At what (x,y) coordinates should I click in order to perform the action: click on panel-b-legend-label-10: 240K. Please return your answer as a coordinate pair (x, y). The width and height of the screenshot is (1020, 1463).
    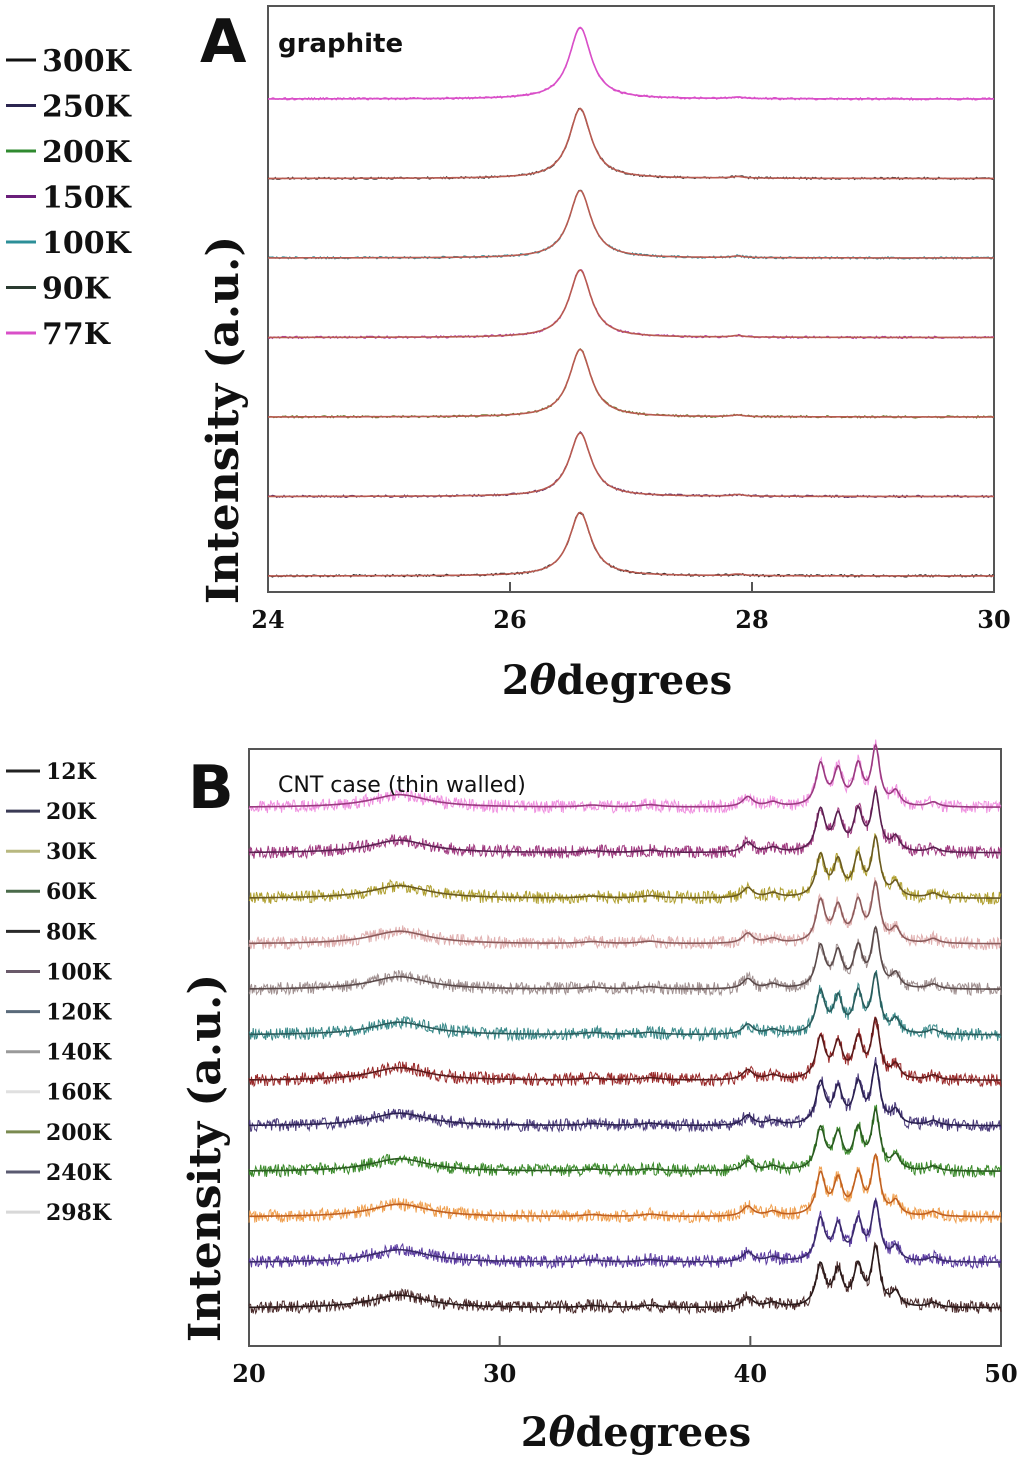
    Looking at the image, I should click on (79, 1173).